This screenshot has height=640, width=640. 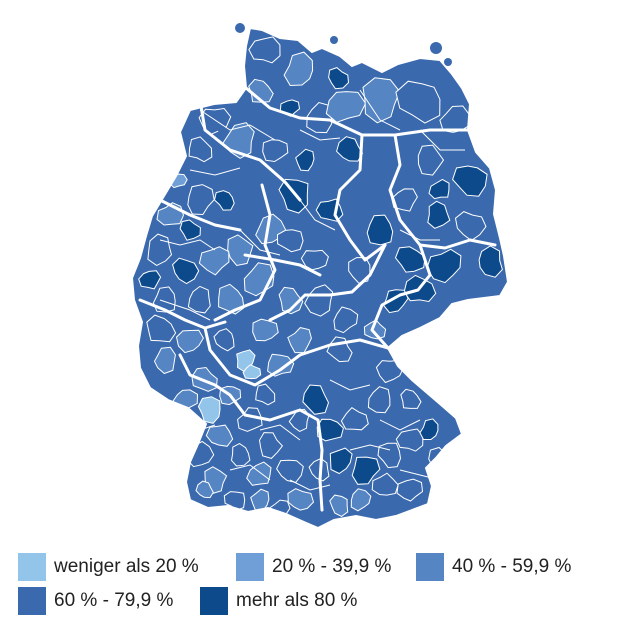 I want to click on baltic-islands, so click(x=335, y=78).